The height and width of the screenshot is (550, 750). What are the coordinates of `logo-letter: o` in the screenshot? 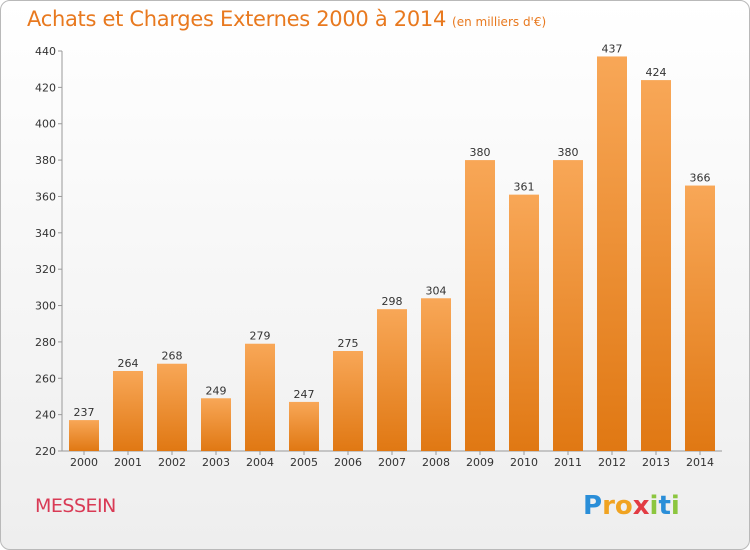 It's located at (623, 506).